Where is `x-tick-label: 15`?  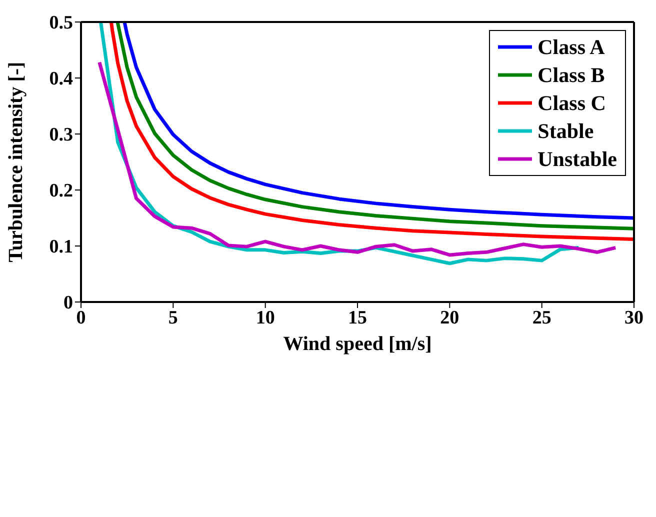 x-tick-label: 15 is located at coordinates (357, 317).